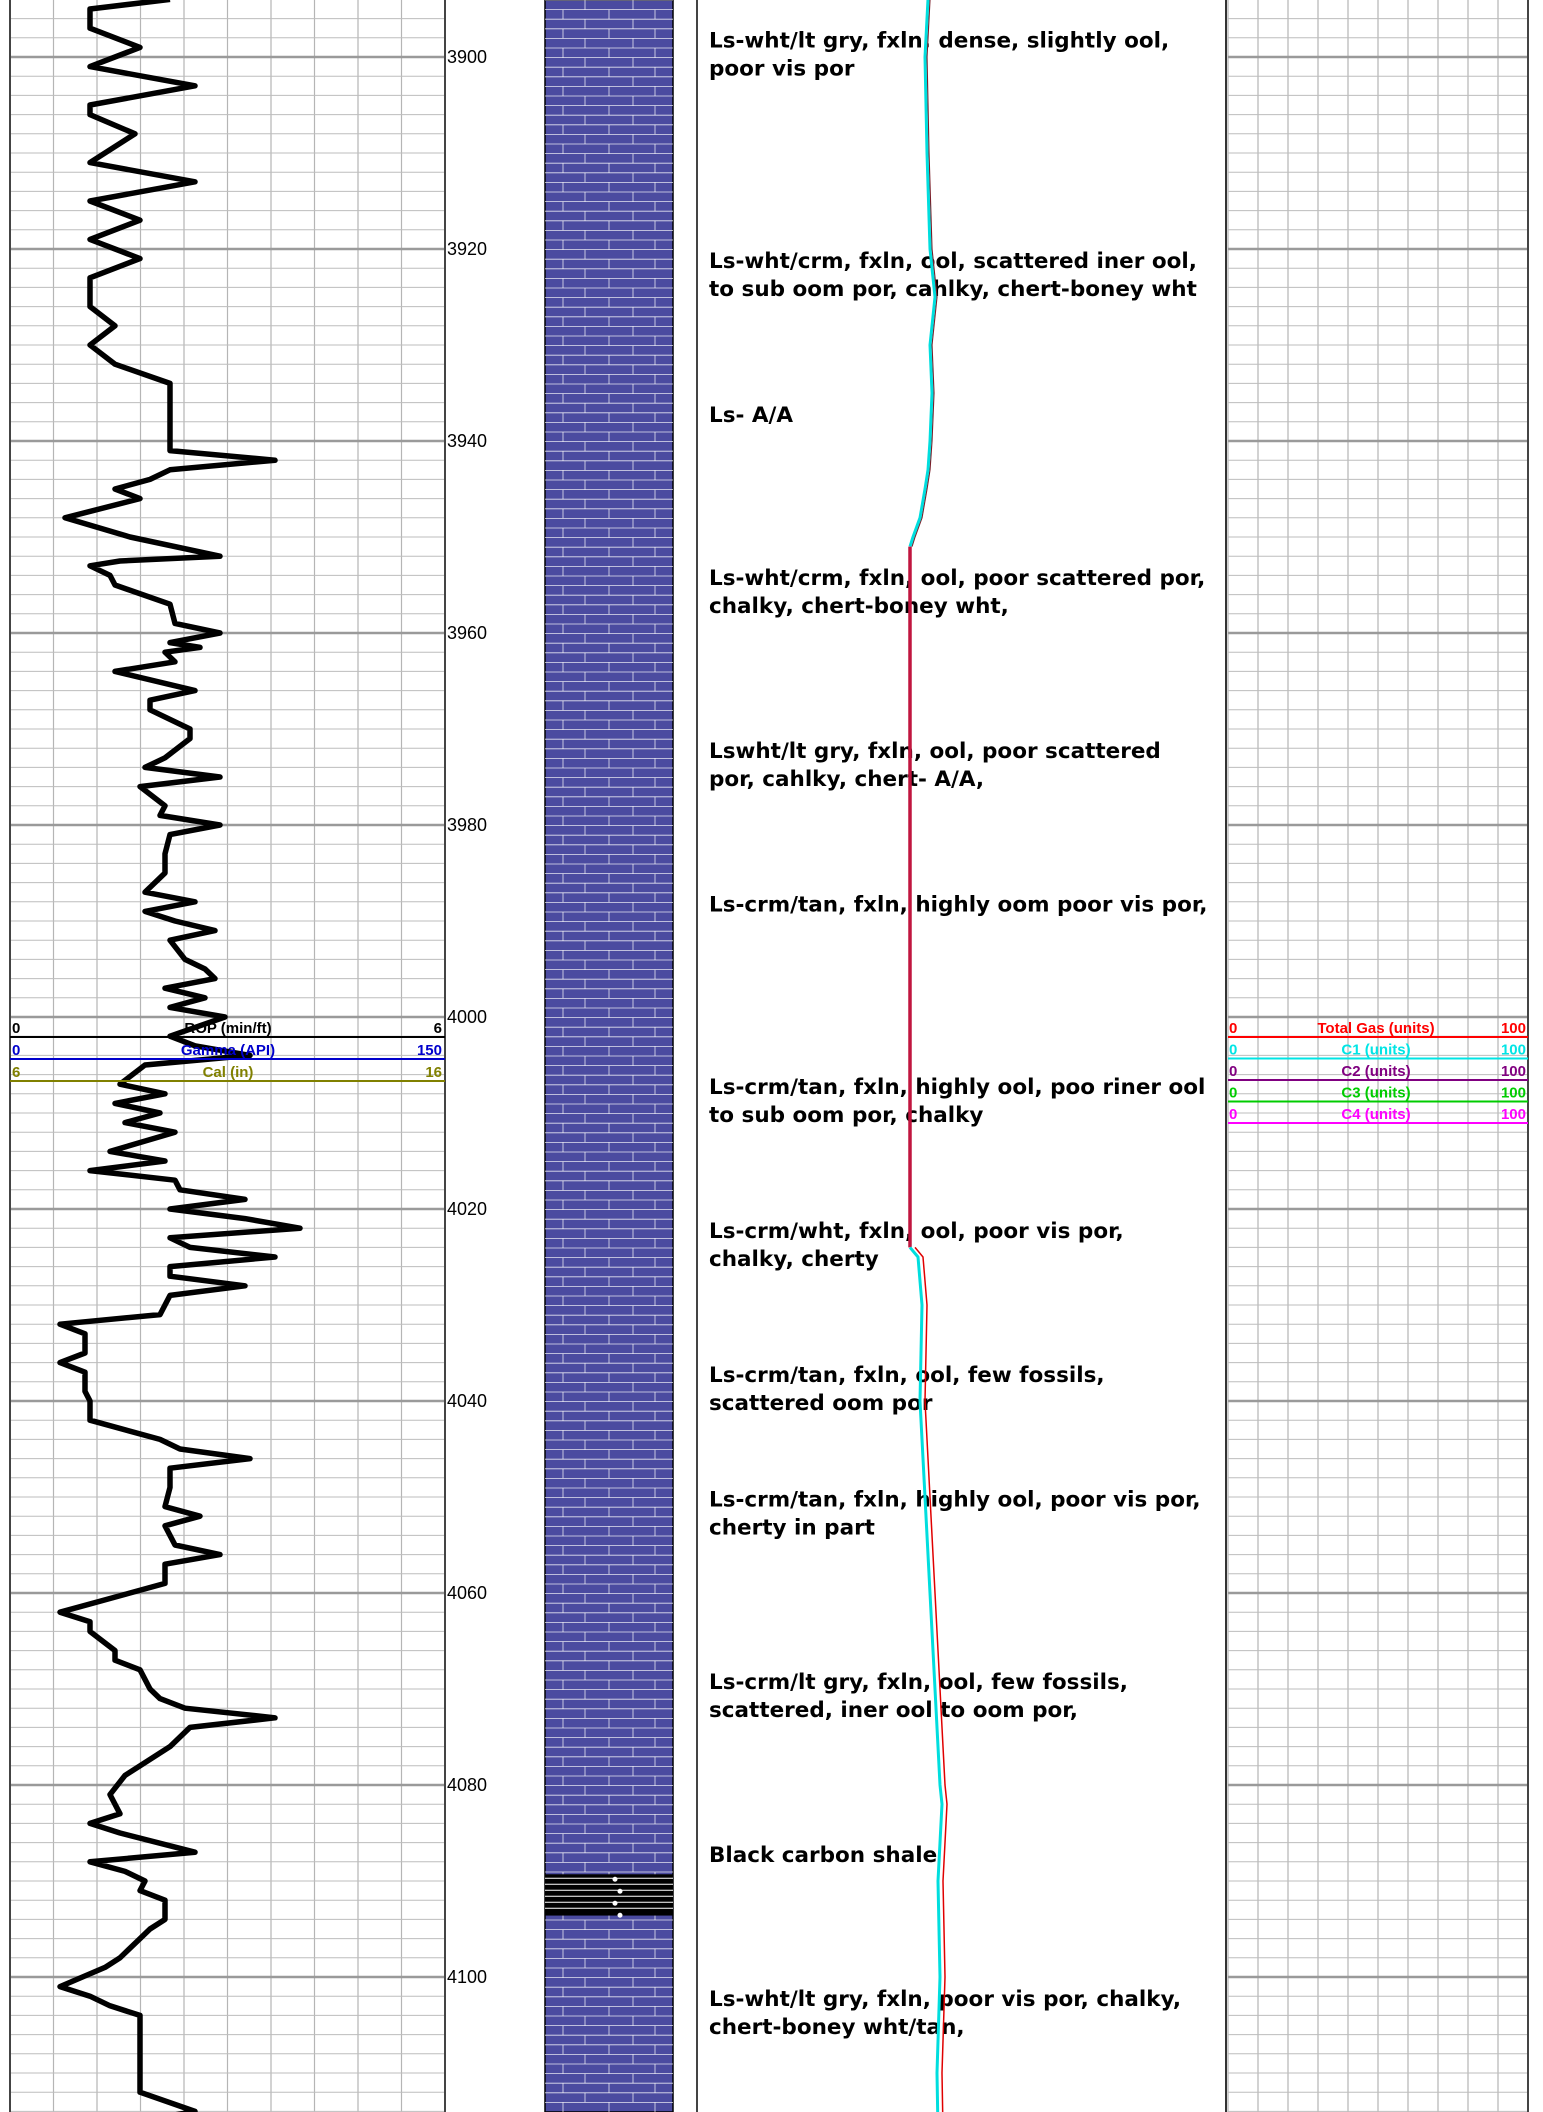 This screenshot has height=2112, width=1543. I want to click on lithology-description: poor vis por, so click(782, 68).